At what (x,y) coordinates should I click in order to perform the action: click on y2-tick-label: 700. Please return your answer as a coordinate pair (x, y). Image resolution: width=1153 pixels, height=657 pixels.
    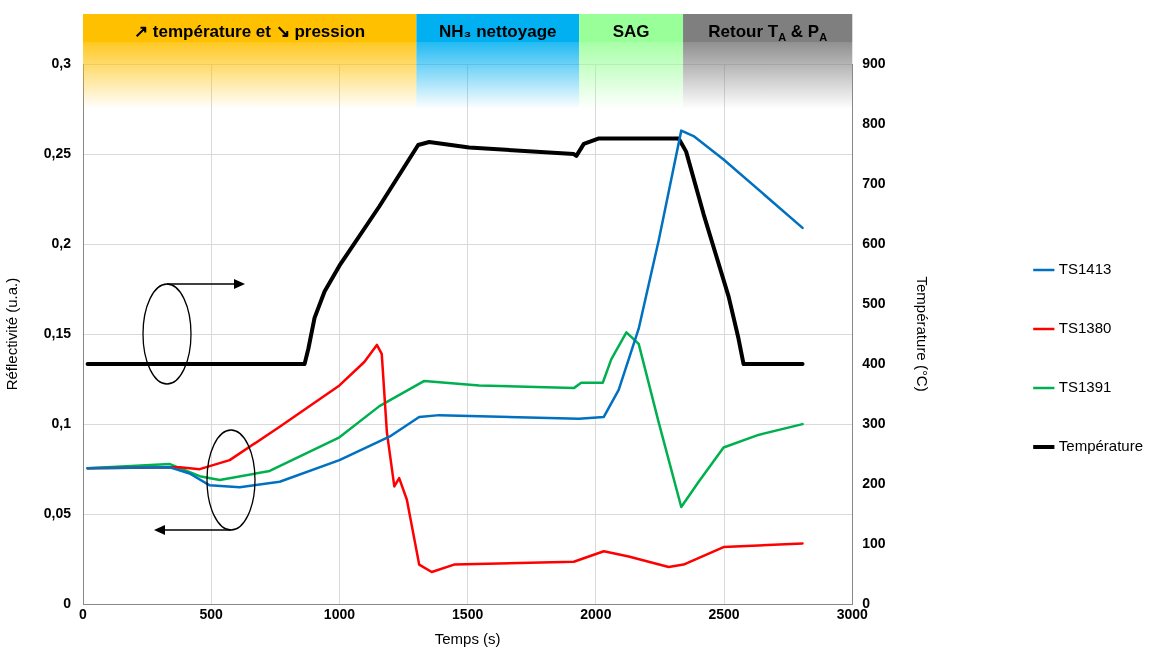
    Looking at the image, I should click on (874, 182).